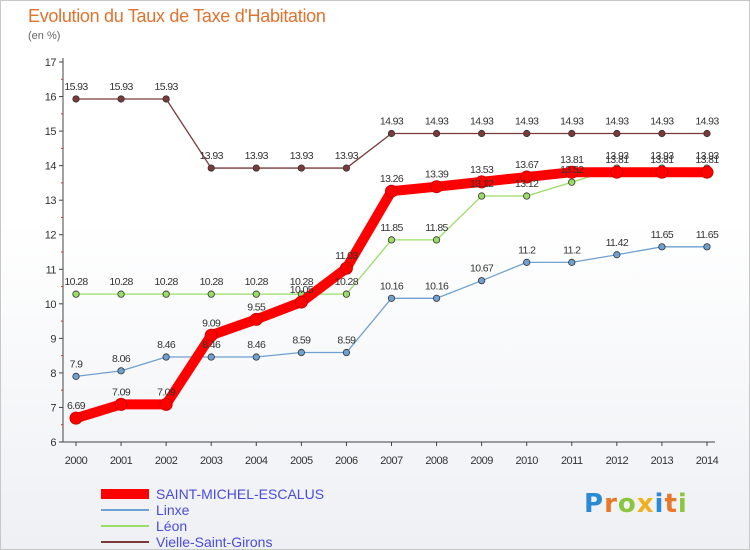 The width and height of the screenshot is (750, 550). I want to click on x-tick-label: 2009, so click(481, 461).